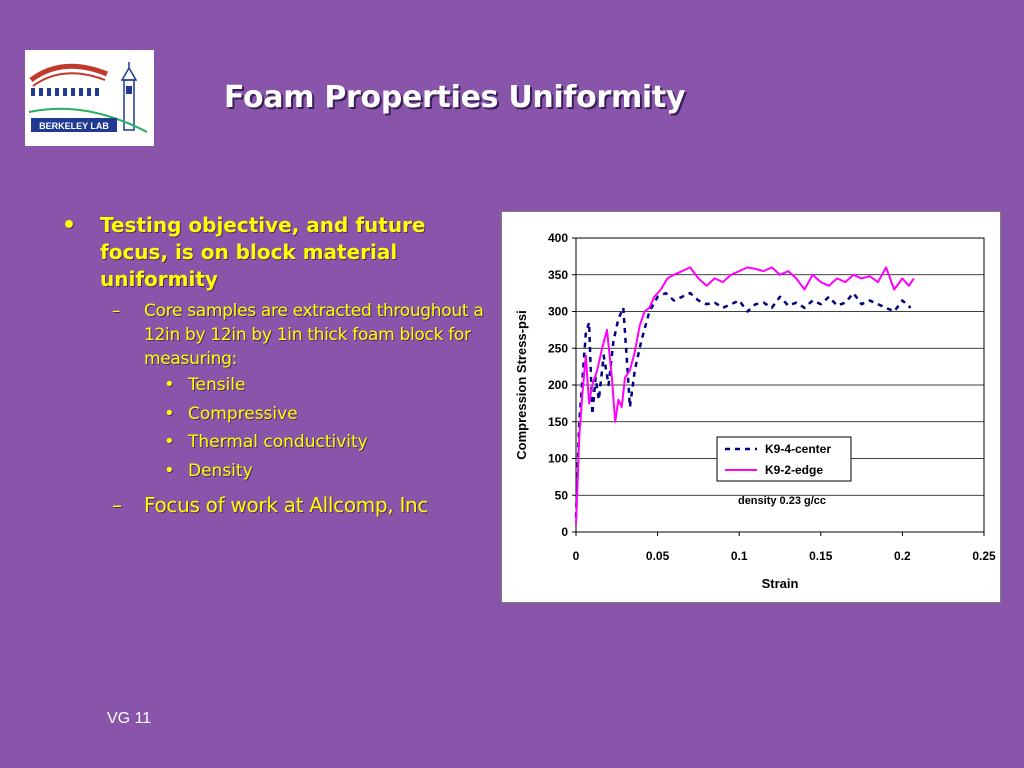 This screenshot has width=1024, height=768. I want to click on x-axis-label: Strain, so click(780, 583).